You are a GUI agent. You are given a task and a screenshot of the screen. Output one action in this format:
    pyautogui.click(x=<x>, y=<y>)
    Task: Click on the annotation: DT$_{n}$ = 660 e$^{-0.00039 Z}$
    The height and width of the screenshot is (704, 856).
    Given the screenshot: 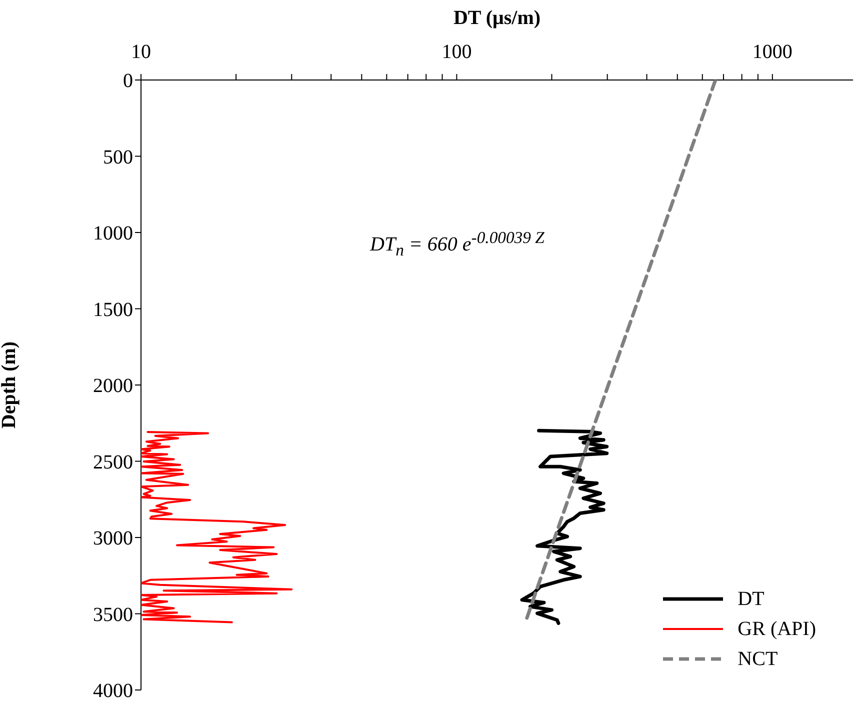 What is the action you would take?
    pyautogui.click(x=457, y=244)
    